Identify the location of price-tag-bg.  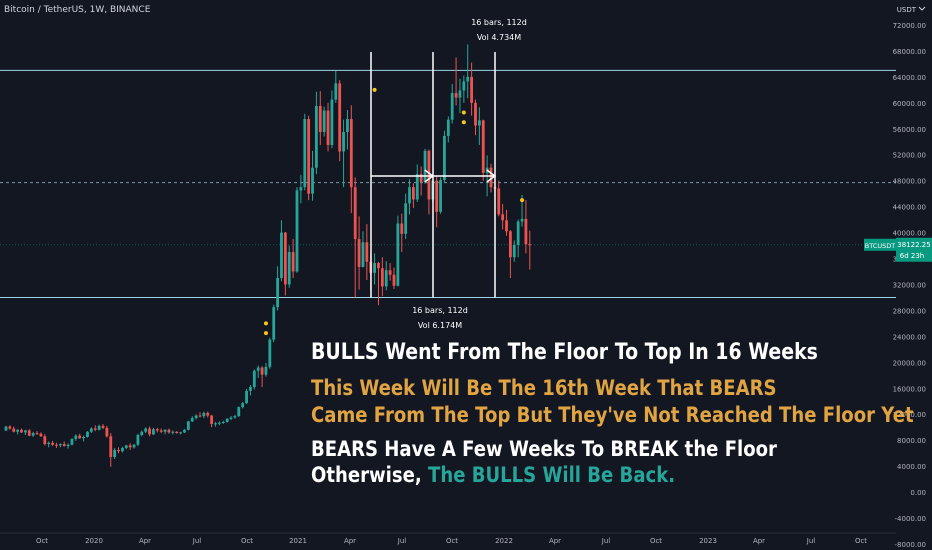
(914, 249).